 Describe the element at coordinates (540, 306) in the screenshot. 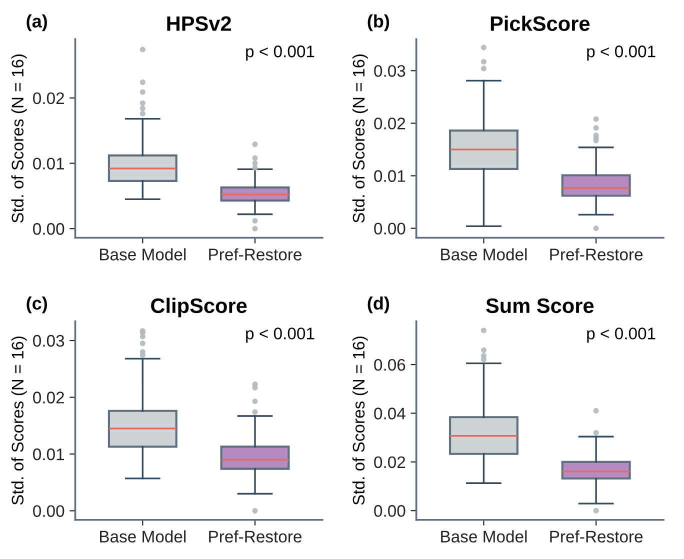

I see `chart-title: Sum Score` at that location.